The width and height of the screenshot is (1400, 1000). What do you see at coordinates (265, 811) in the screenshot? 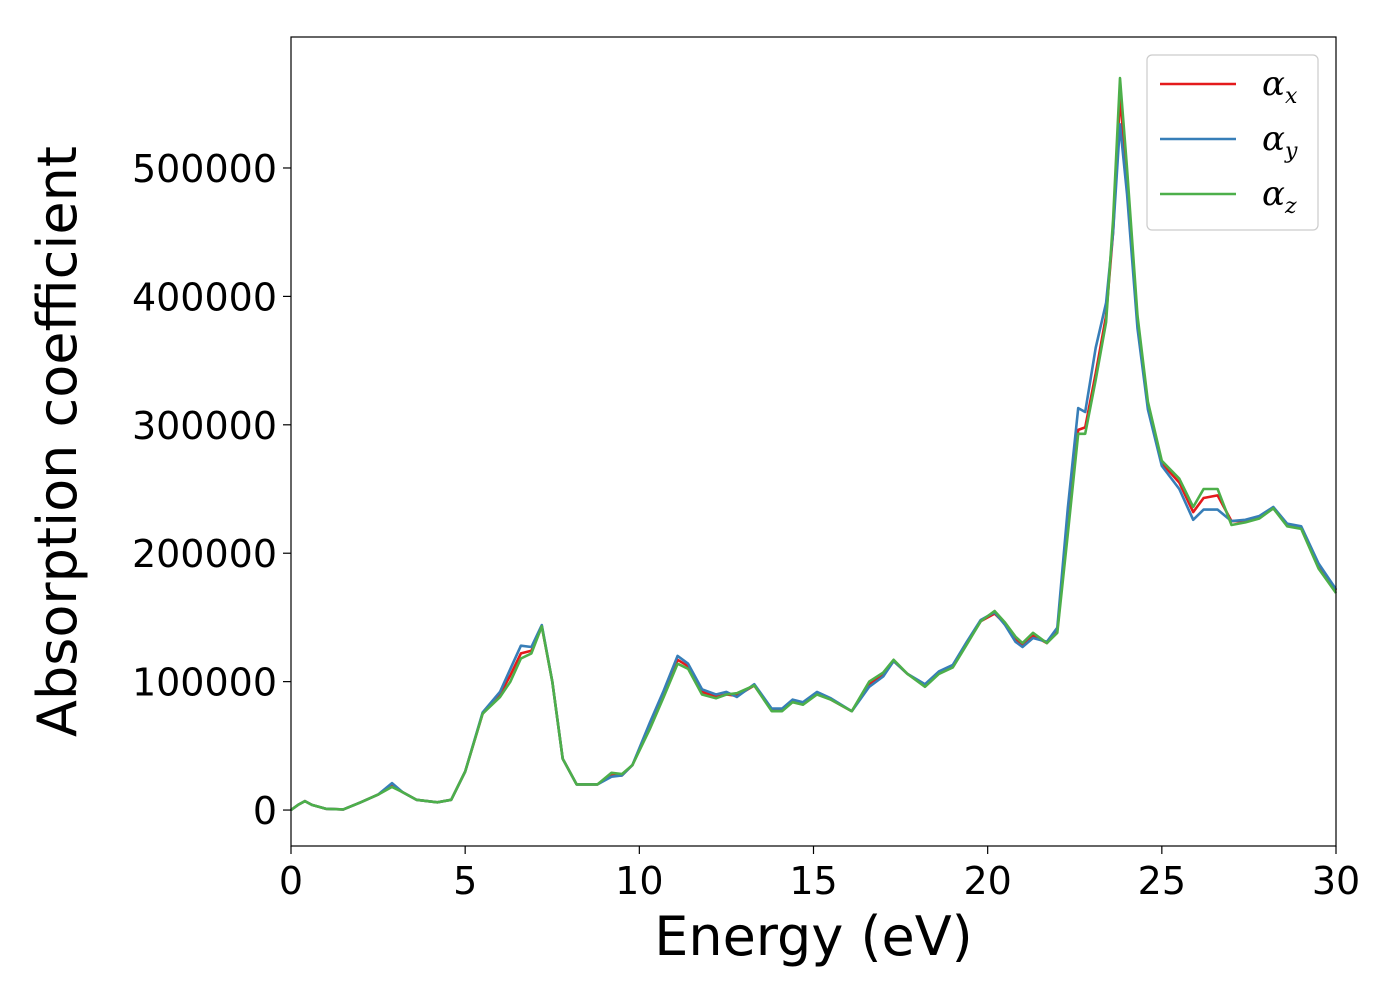
I see `y-tick-label: 0` at bounding box center [265, 811].